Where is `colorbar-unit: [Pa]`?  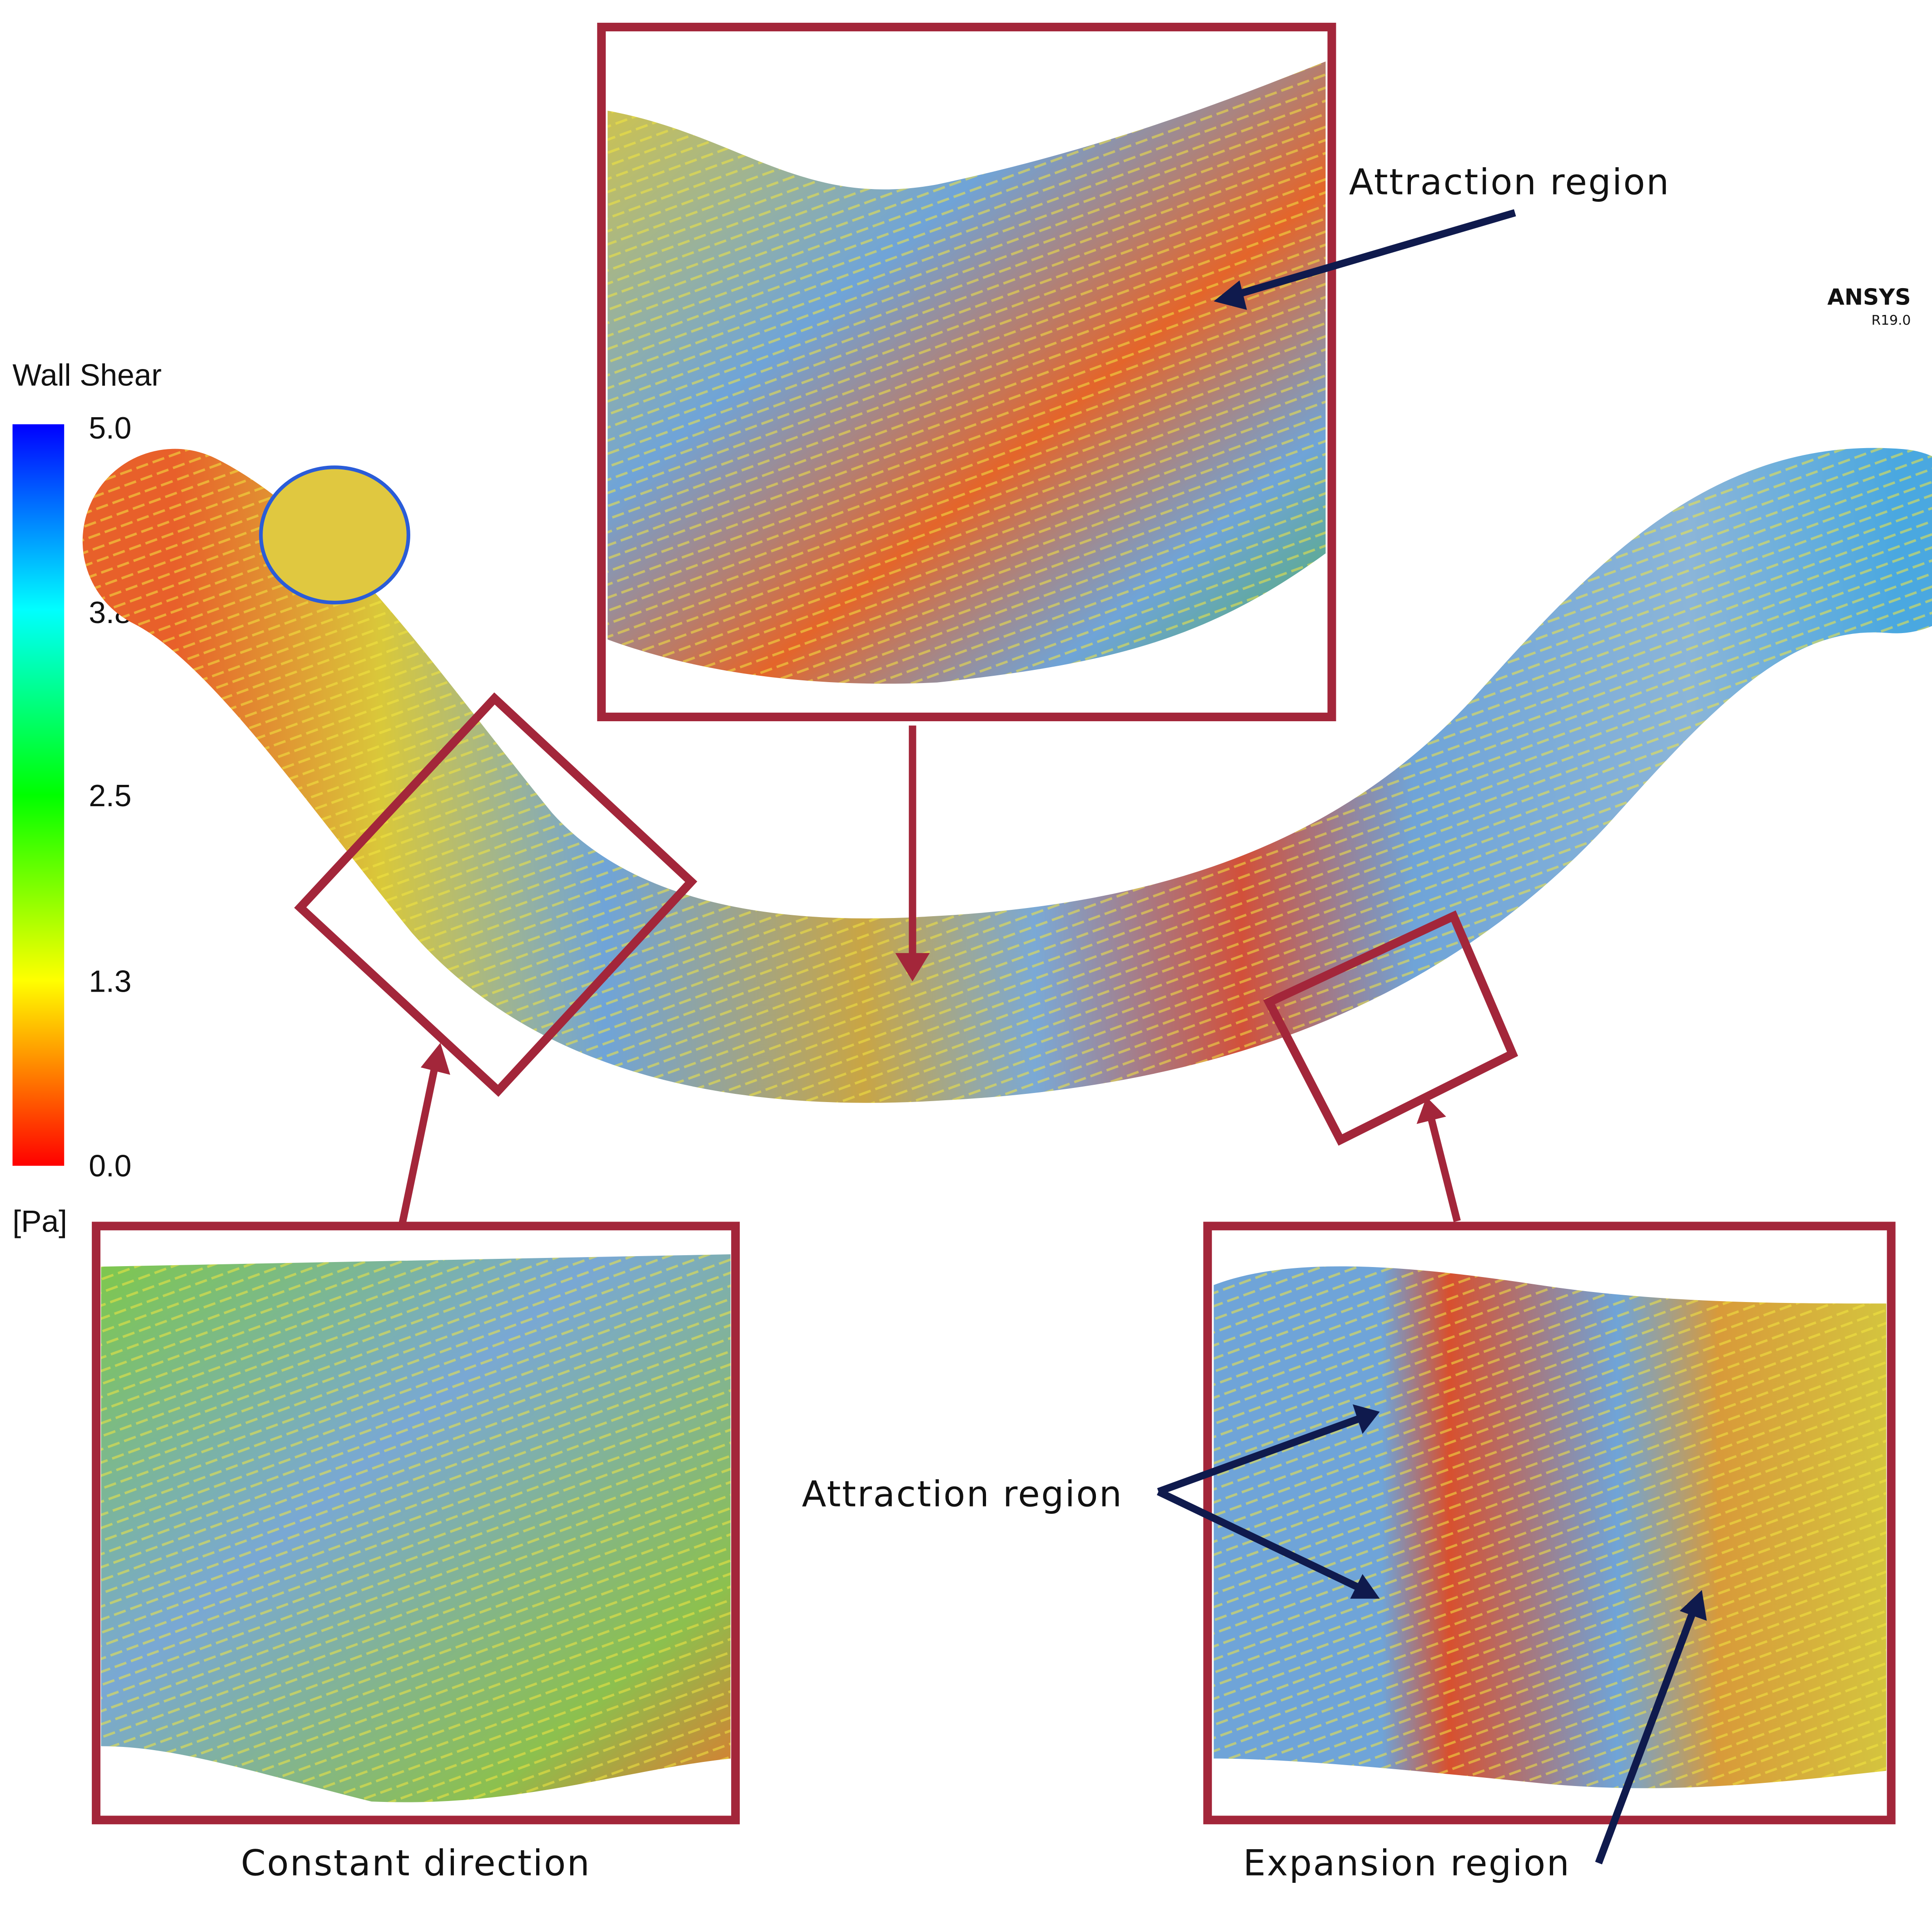 colorbar-unit: [Pa] is located at coordinates (40, 1221).